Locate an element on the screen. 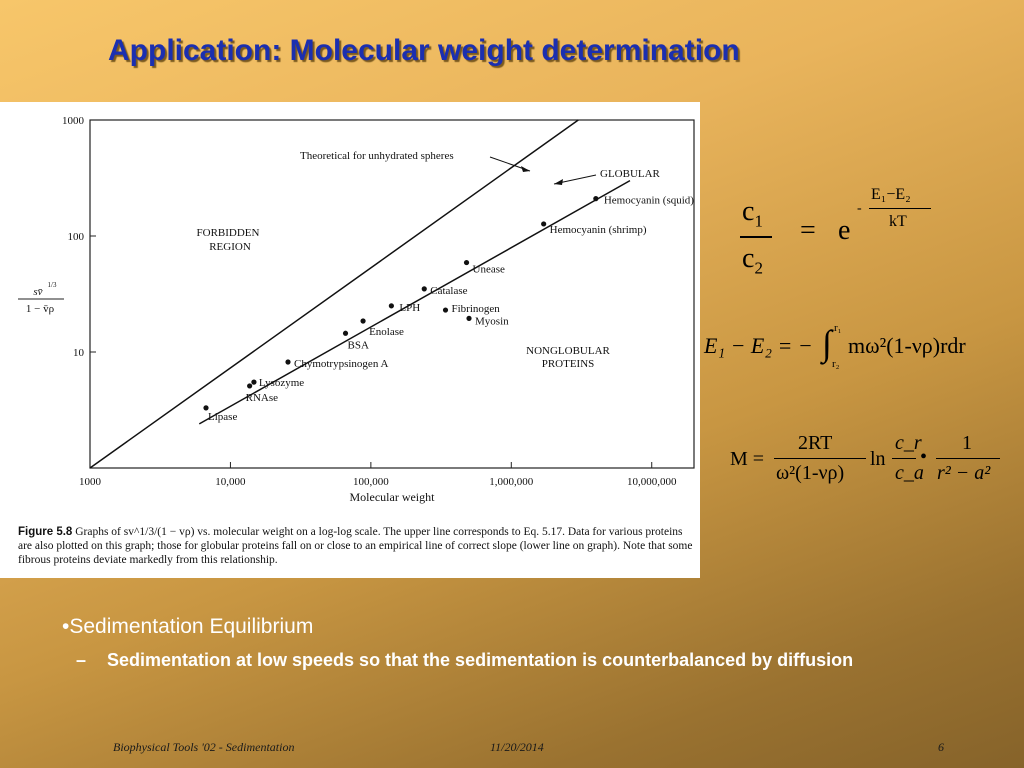  eq2-int-top: r₁ is located at coordinates (838, 328).